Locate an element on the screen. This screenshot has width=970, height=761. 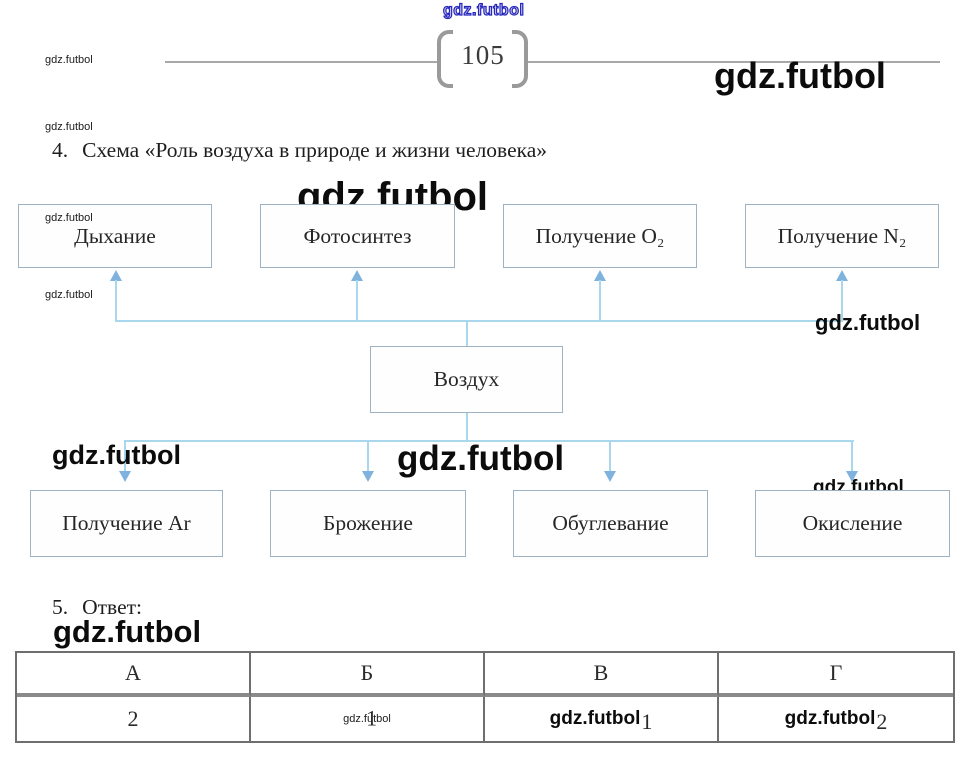
diagram-box-label: Получение Ar is located at coordinates (126, 523).